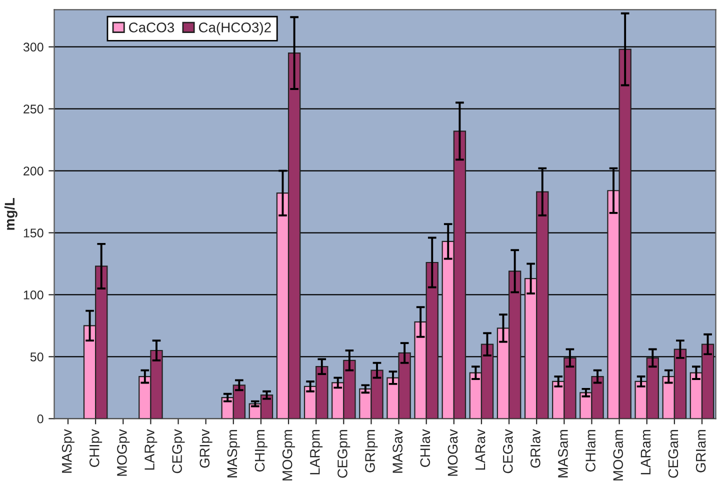 The height and width of the screenshot is (484, 723). What do you see at coordinates (673, 454) in the screenshot?
I see `x-tick-label: CEGam` at bounding box center [673, 454].